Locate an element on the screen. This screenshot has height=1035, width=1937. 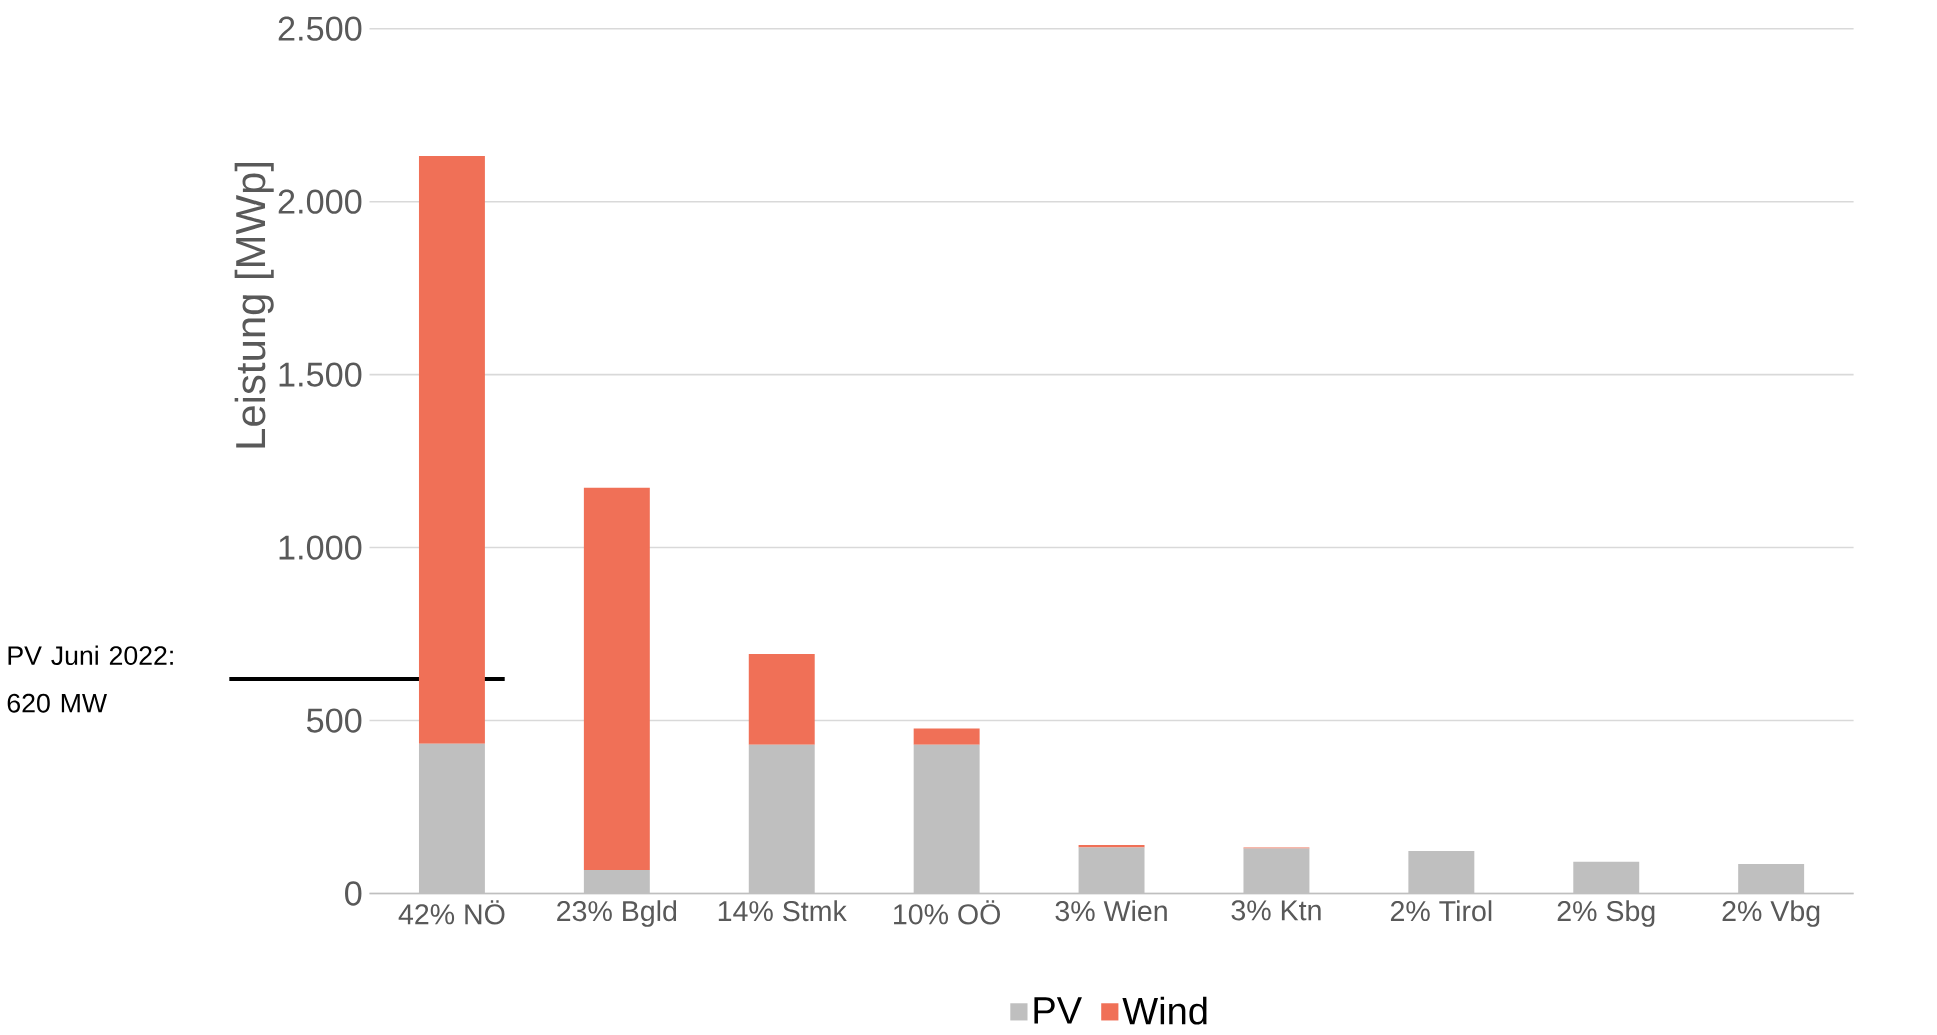
legend-label: PV is located at coordinates (1058, 1010).